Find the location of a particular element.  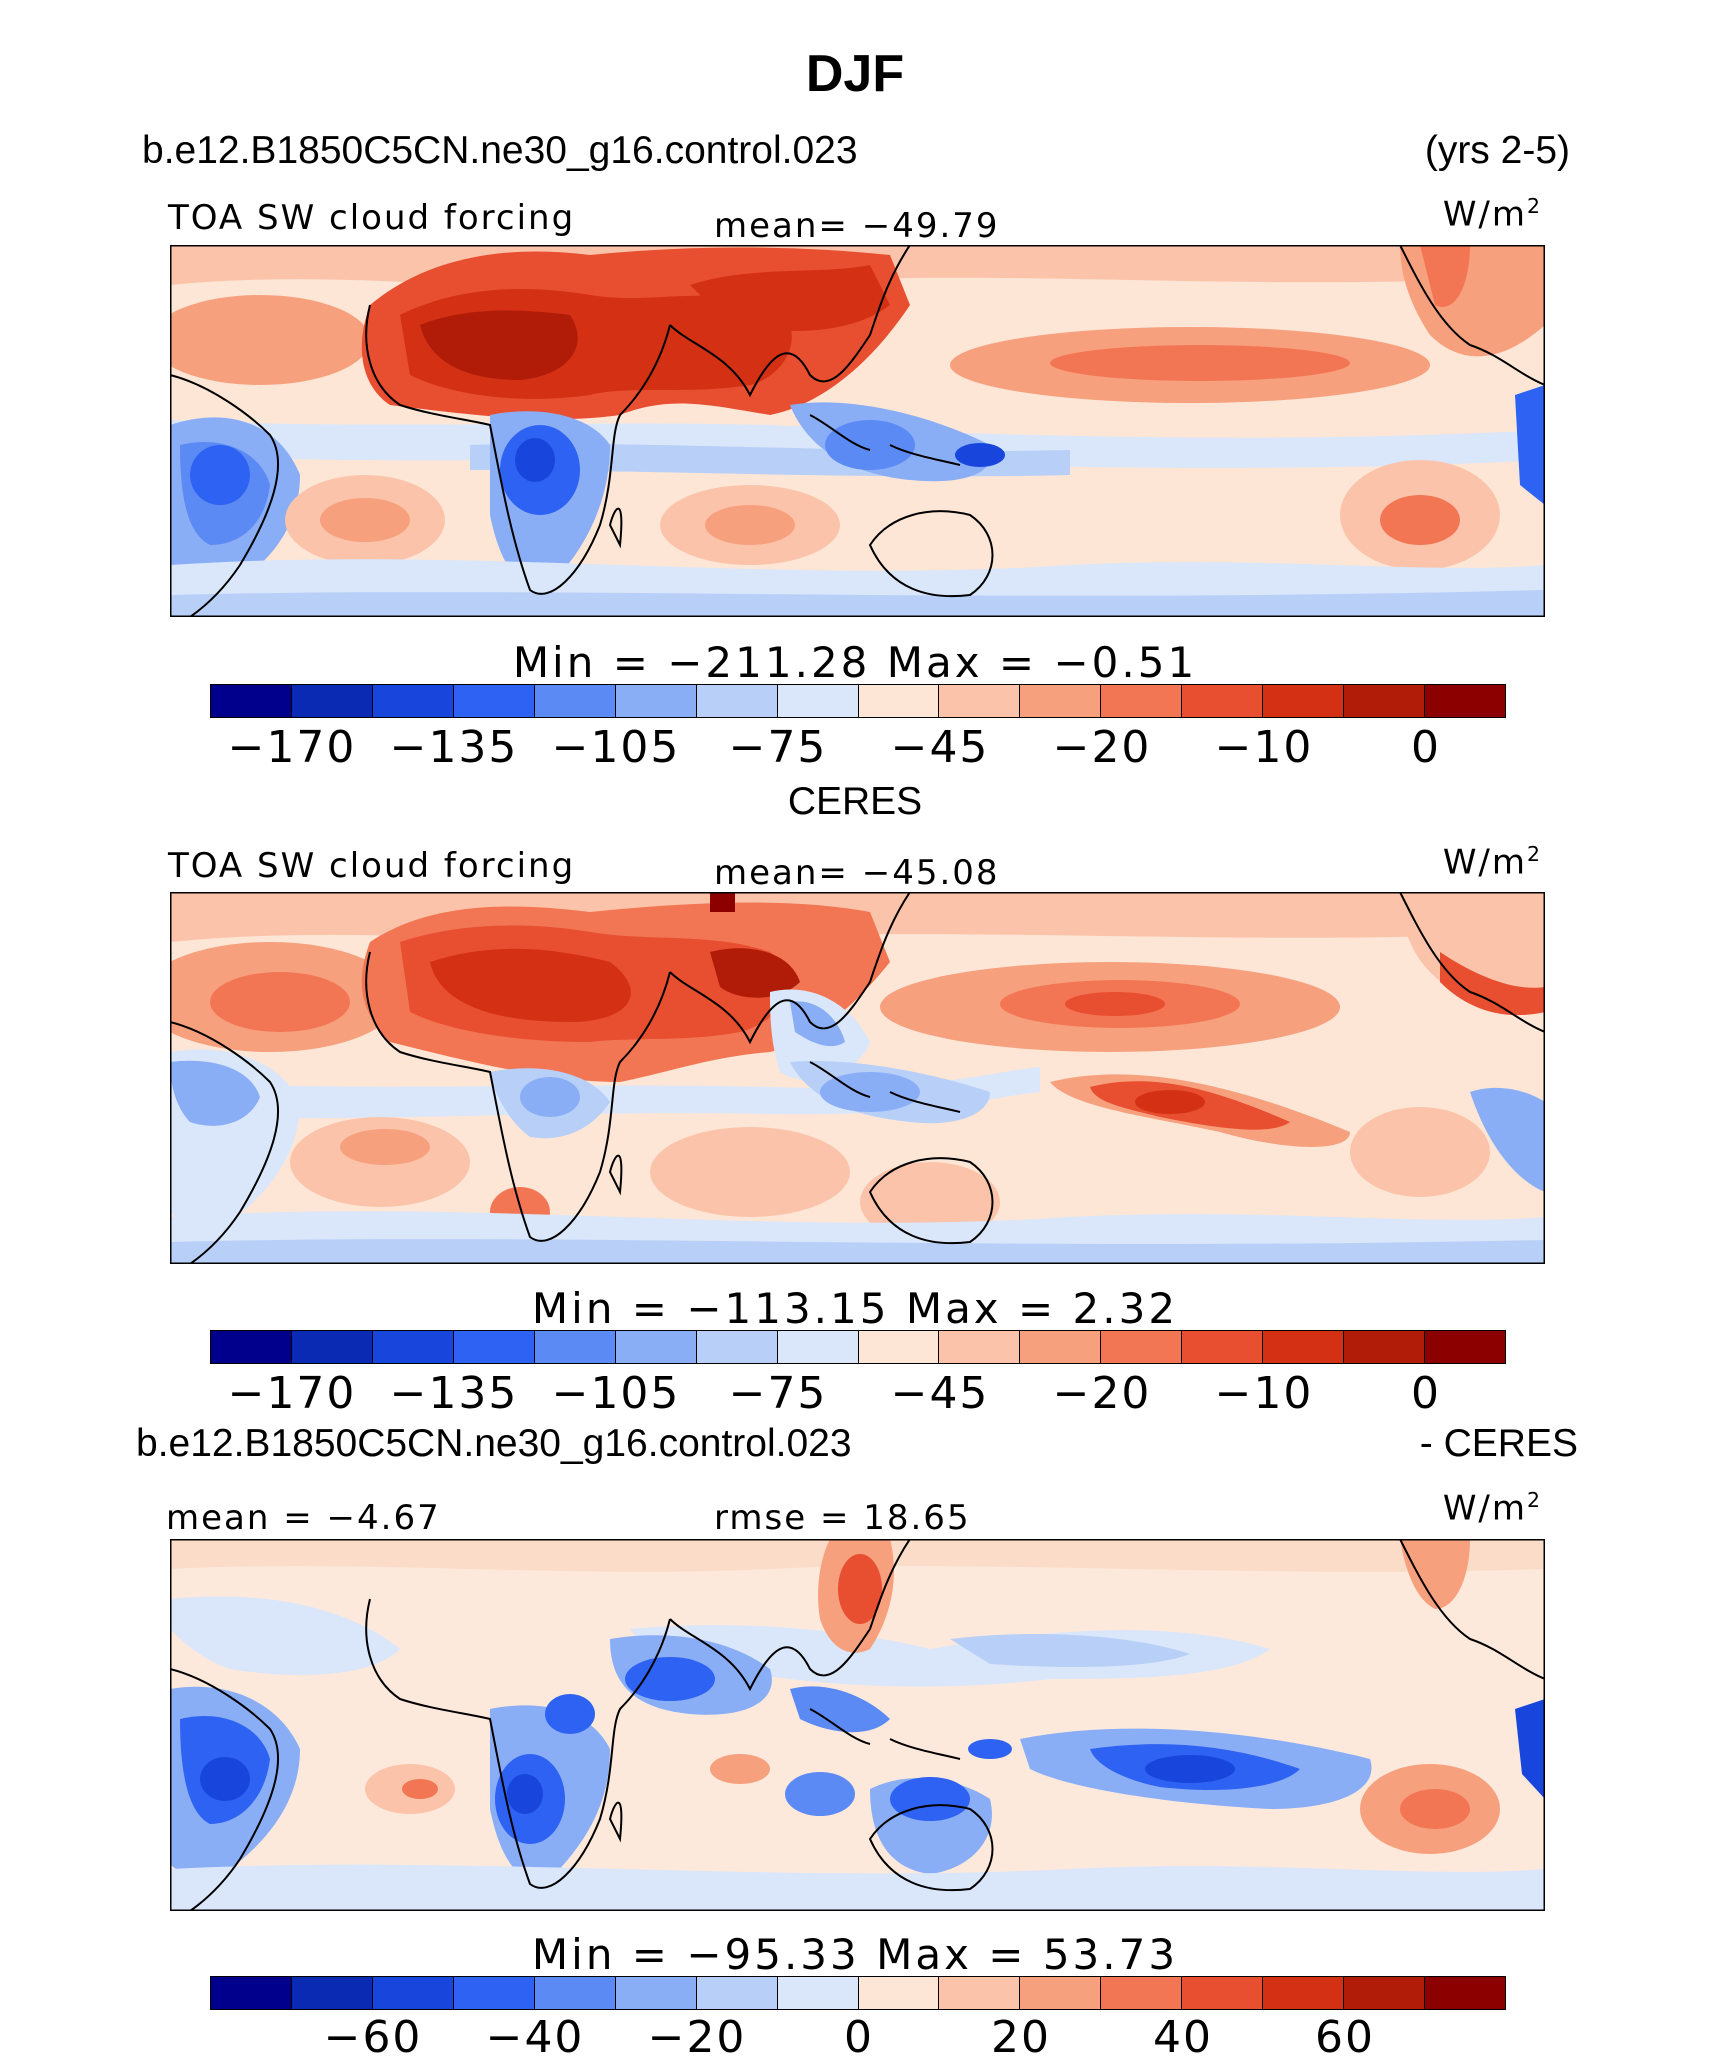

colorbar-tick: 40 is located at coordinates (1183, 2037).